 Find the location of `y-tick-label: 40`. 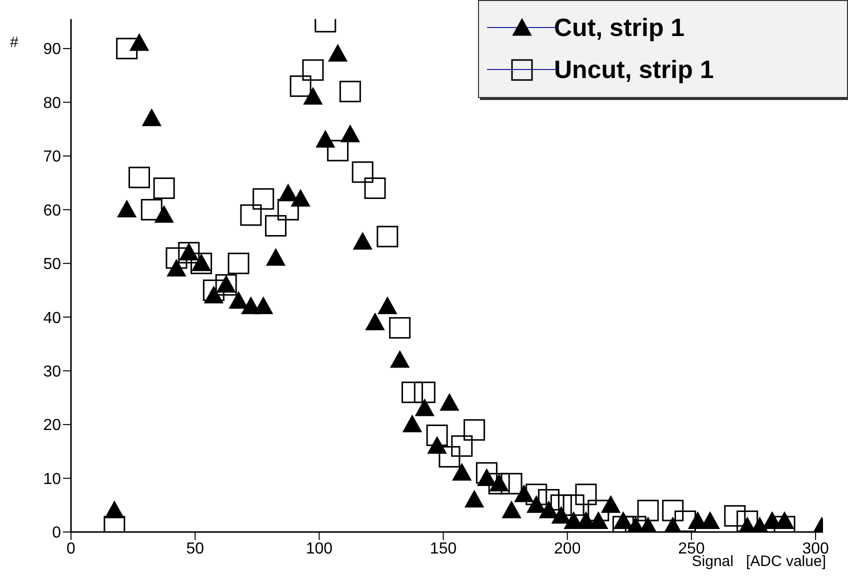

y-tick-label: 40 is located at coordinates (52, 318).